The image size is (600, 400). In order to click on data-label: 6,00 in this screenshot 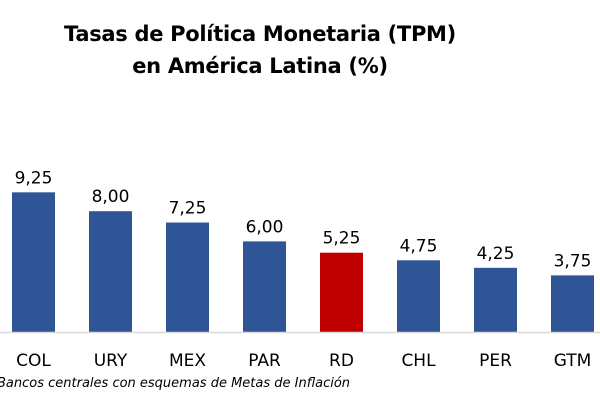, I will do `click(265, 227)`.